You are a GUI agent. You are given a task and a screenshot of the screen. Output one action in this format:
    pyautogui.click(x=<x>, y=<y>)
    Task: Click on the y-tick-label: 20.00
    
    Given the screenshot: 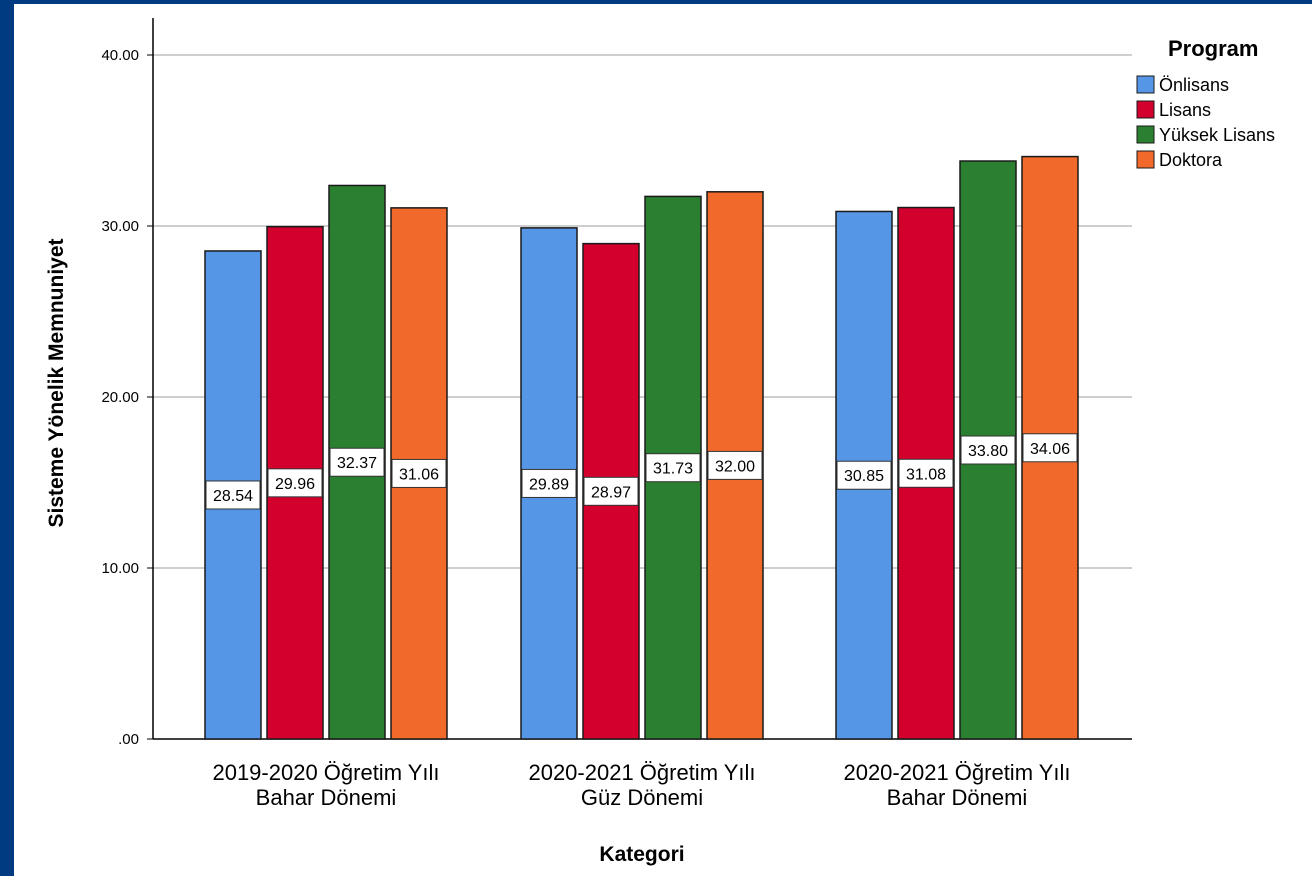 What is the action you would take?
    pyautogui.click(x=120, y=397)
    